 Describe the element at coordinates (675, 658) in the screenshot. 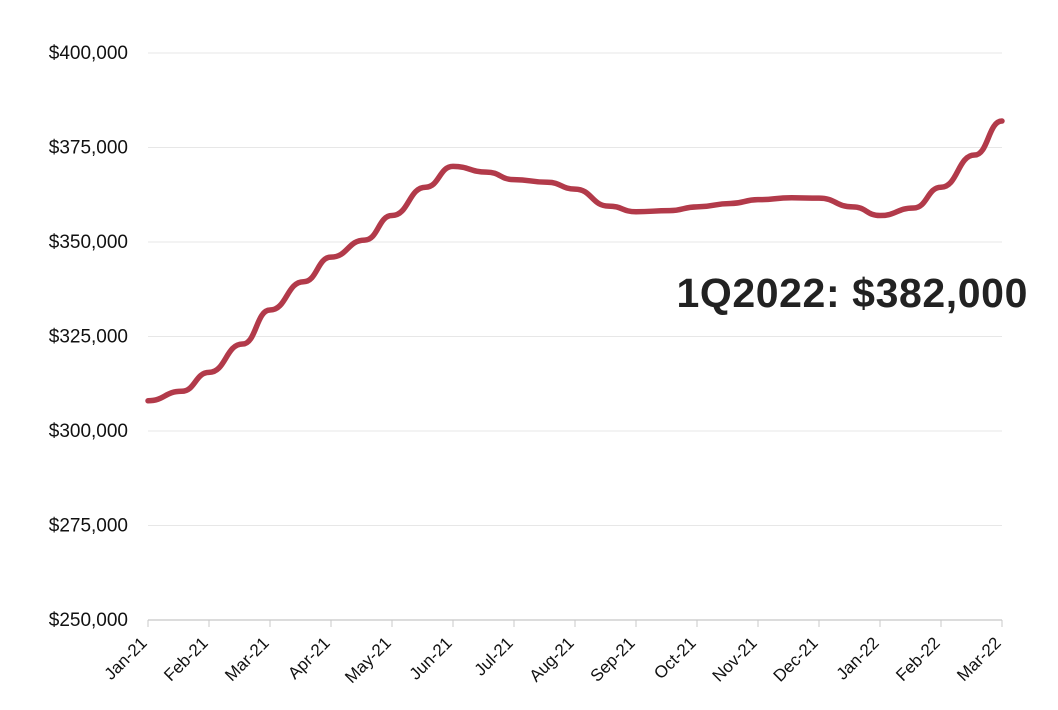

I see `x-tick-label: Oct-21` at that location.